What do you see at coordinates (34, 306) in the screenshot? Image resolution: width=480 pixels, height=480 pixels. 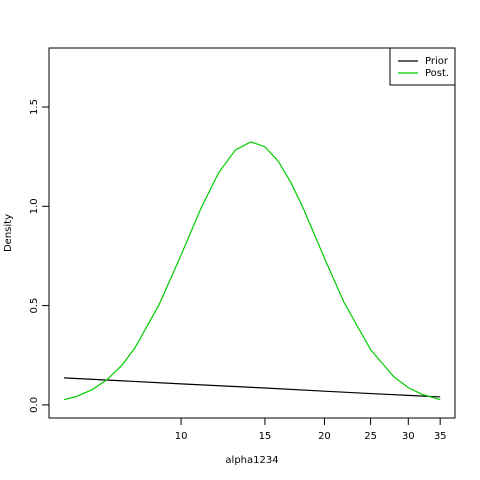 I see `y-tick-label: 0.5` at bounding box center [34, 306].